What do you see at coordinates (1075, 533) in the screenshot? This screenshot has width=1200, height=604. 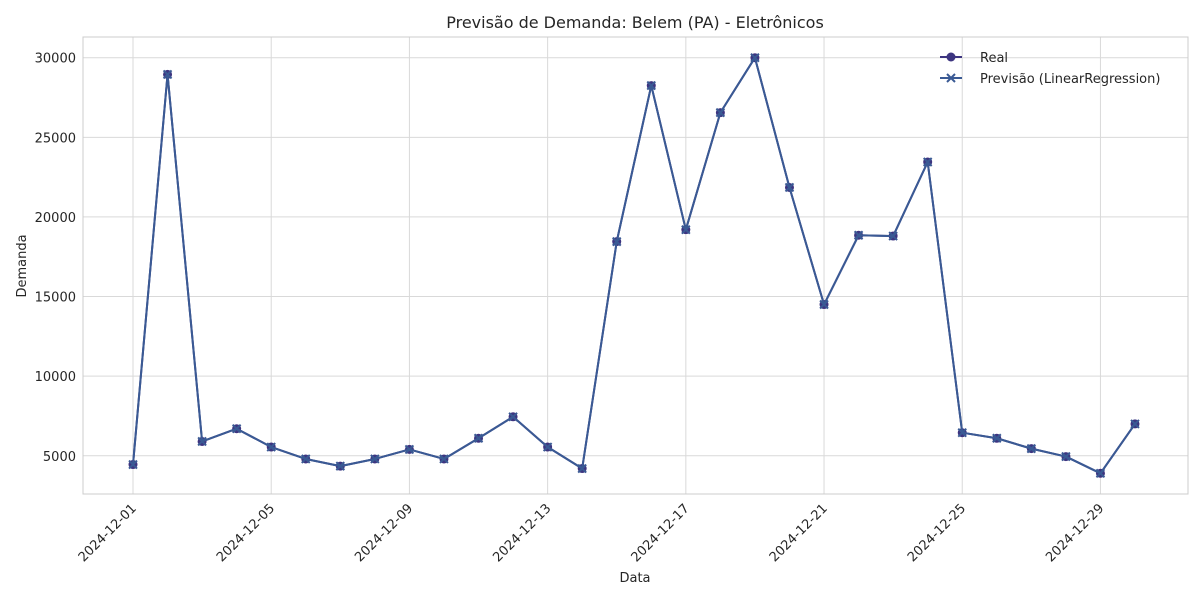 I see `x-tick-label: 2024-12-29` at bounding box center [1075, 533].